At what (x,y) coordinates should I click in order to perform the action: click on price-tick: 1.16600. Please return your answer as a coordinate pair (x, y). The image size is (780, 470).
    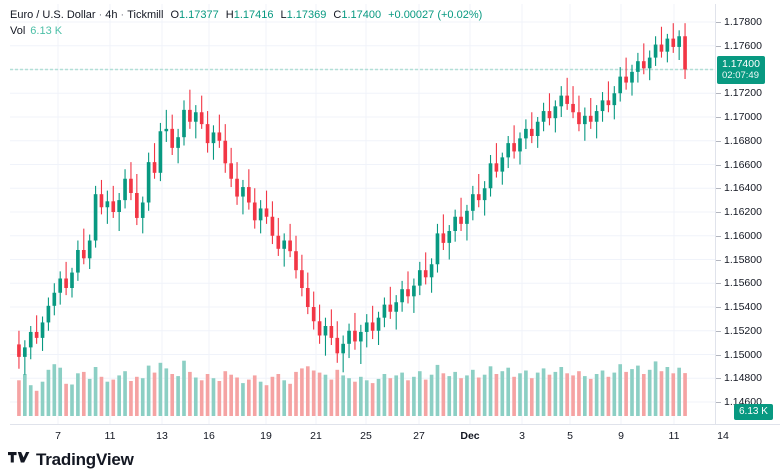
    Looking at the image, I should click on (739, 165).